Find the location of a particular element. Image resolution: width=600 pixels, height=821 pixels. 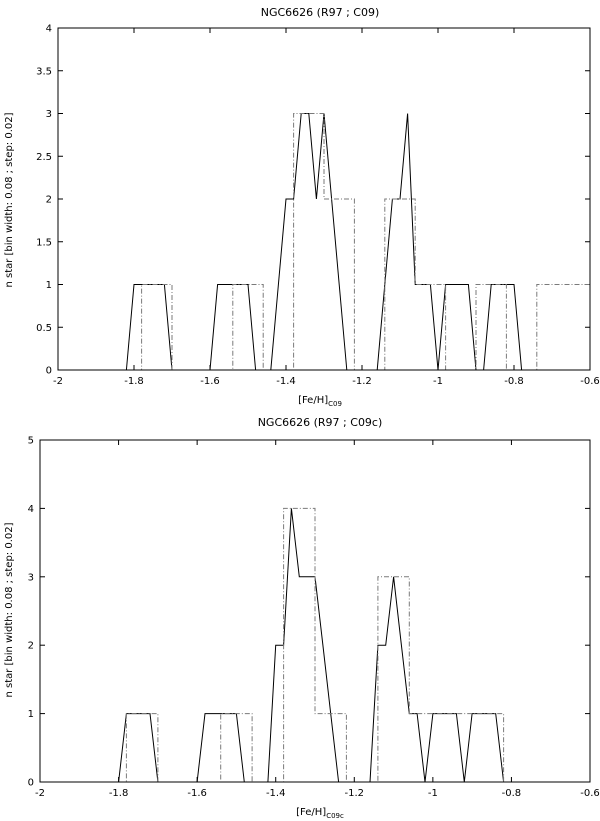

x-axis-label: [Fe/H]C09c is located at coordinates (320, 813).